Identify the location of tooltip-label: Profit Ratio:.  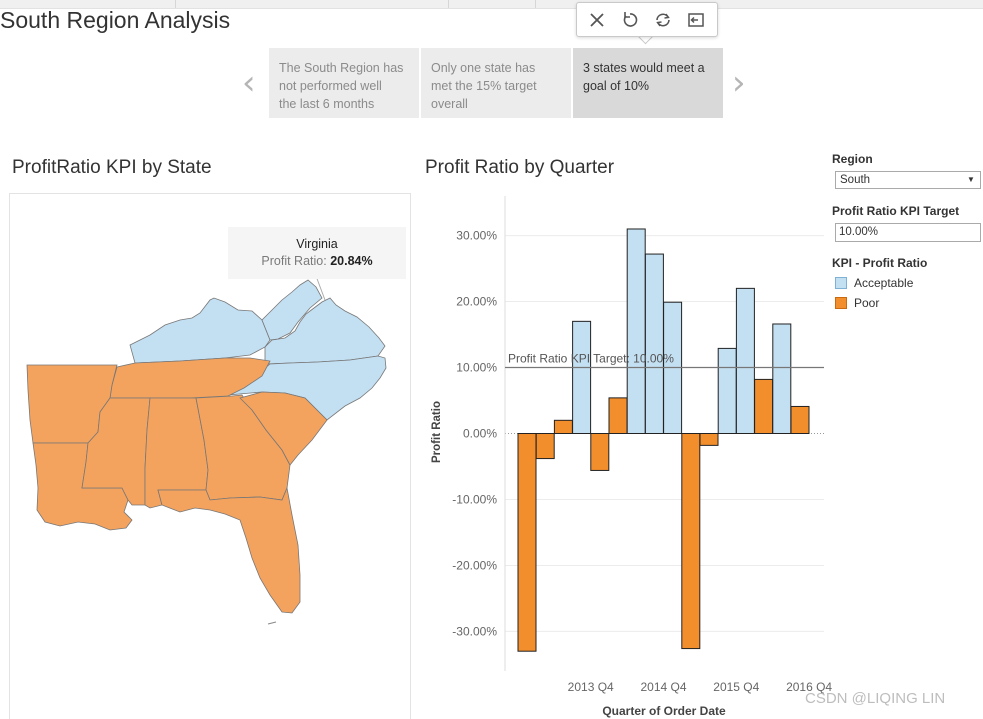
(294, 261).